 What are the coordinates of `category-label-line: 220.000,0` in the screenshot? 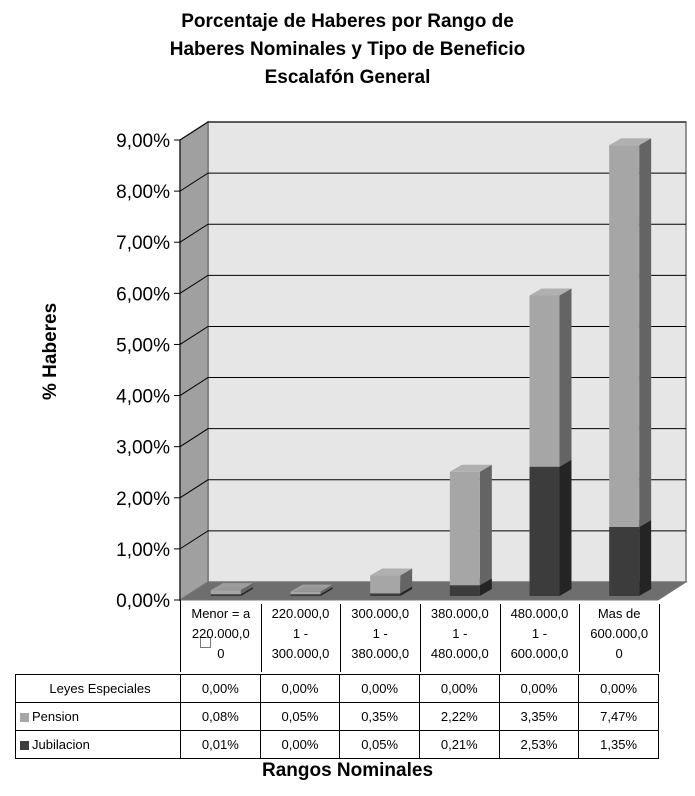 It's located at (300, 613).